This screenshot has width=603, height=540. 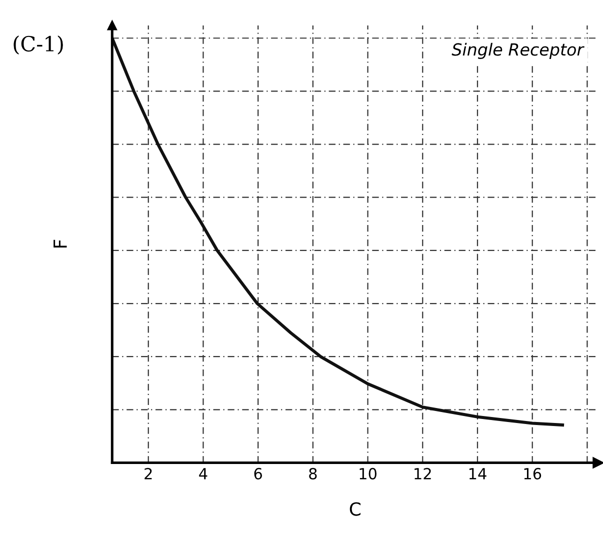 What do you see at coordinates (533, 474) in the screenshot?
I see `x-tick-label: 16` at bounding box center [533, 474].